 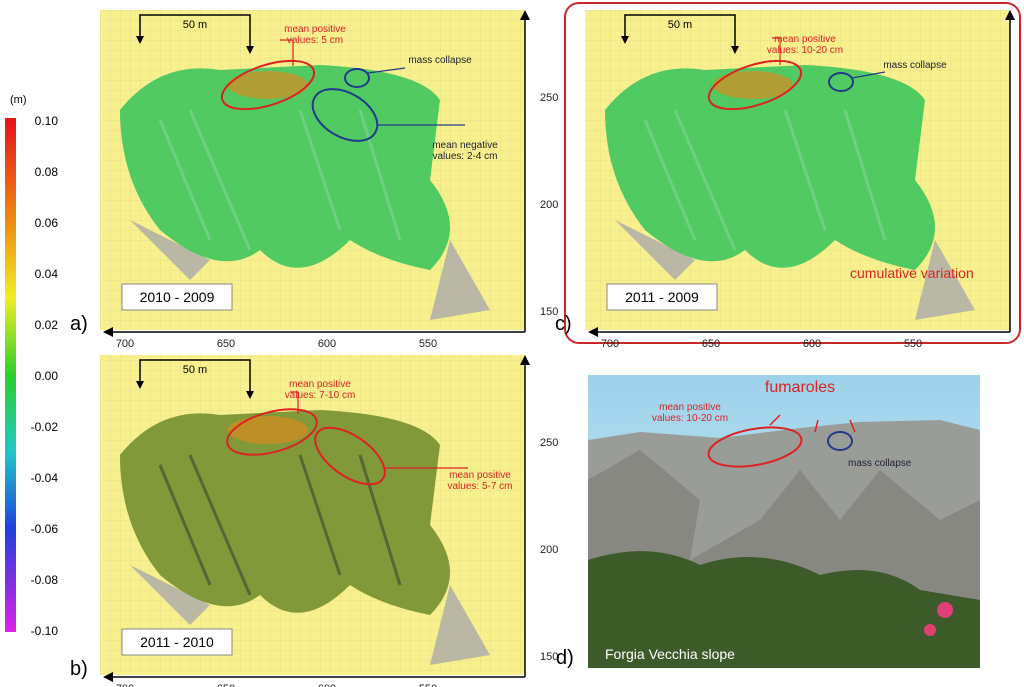 I want to click on period-label: 2011 - 2010, so click(x=177, y=642).